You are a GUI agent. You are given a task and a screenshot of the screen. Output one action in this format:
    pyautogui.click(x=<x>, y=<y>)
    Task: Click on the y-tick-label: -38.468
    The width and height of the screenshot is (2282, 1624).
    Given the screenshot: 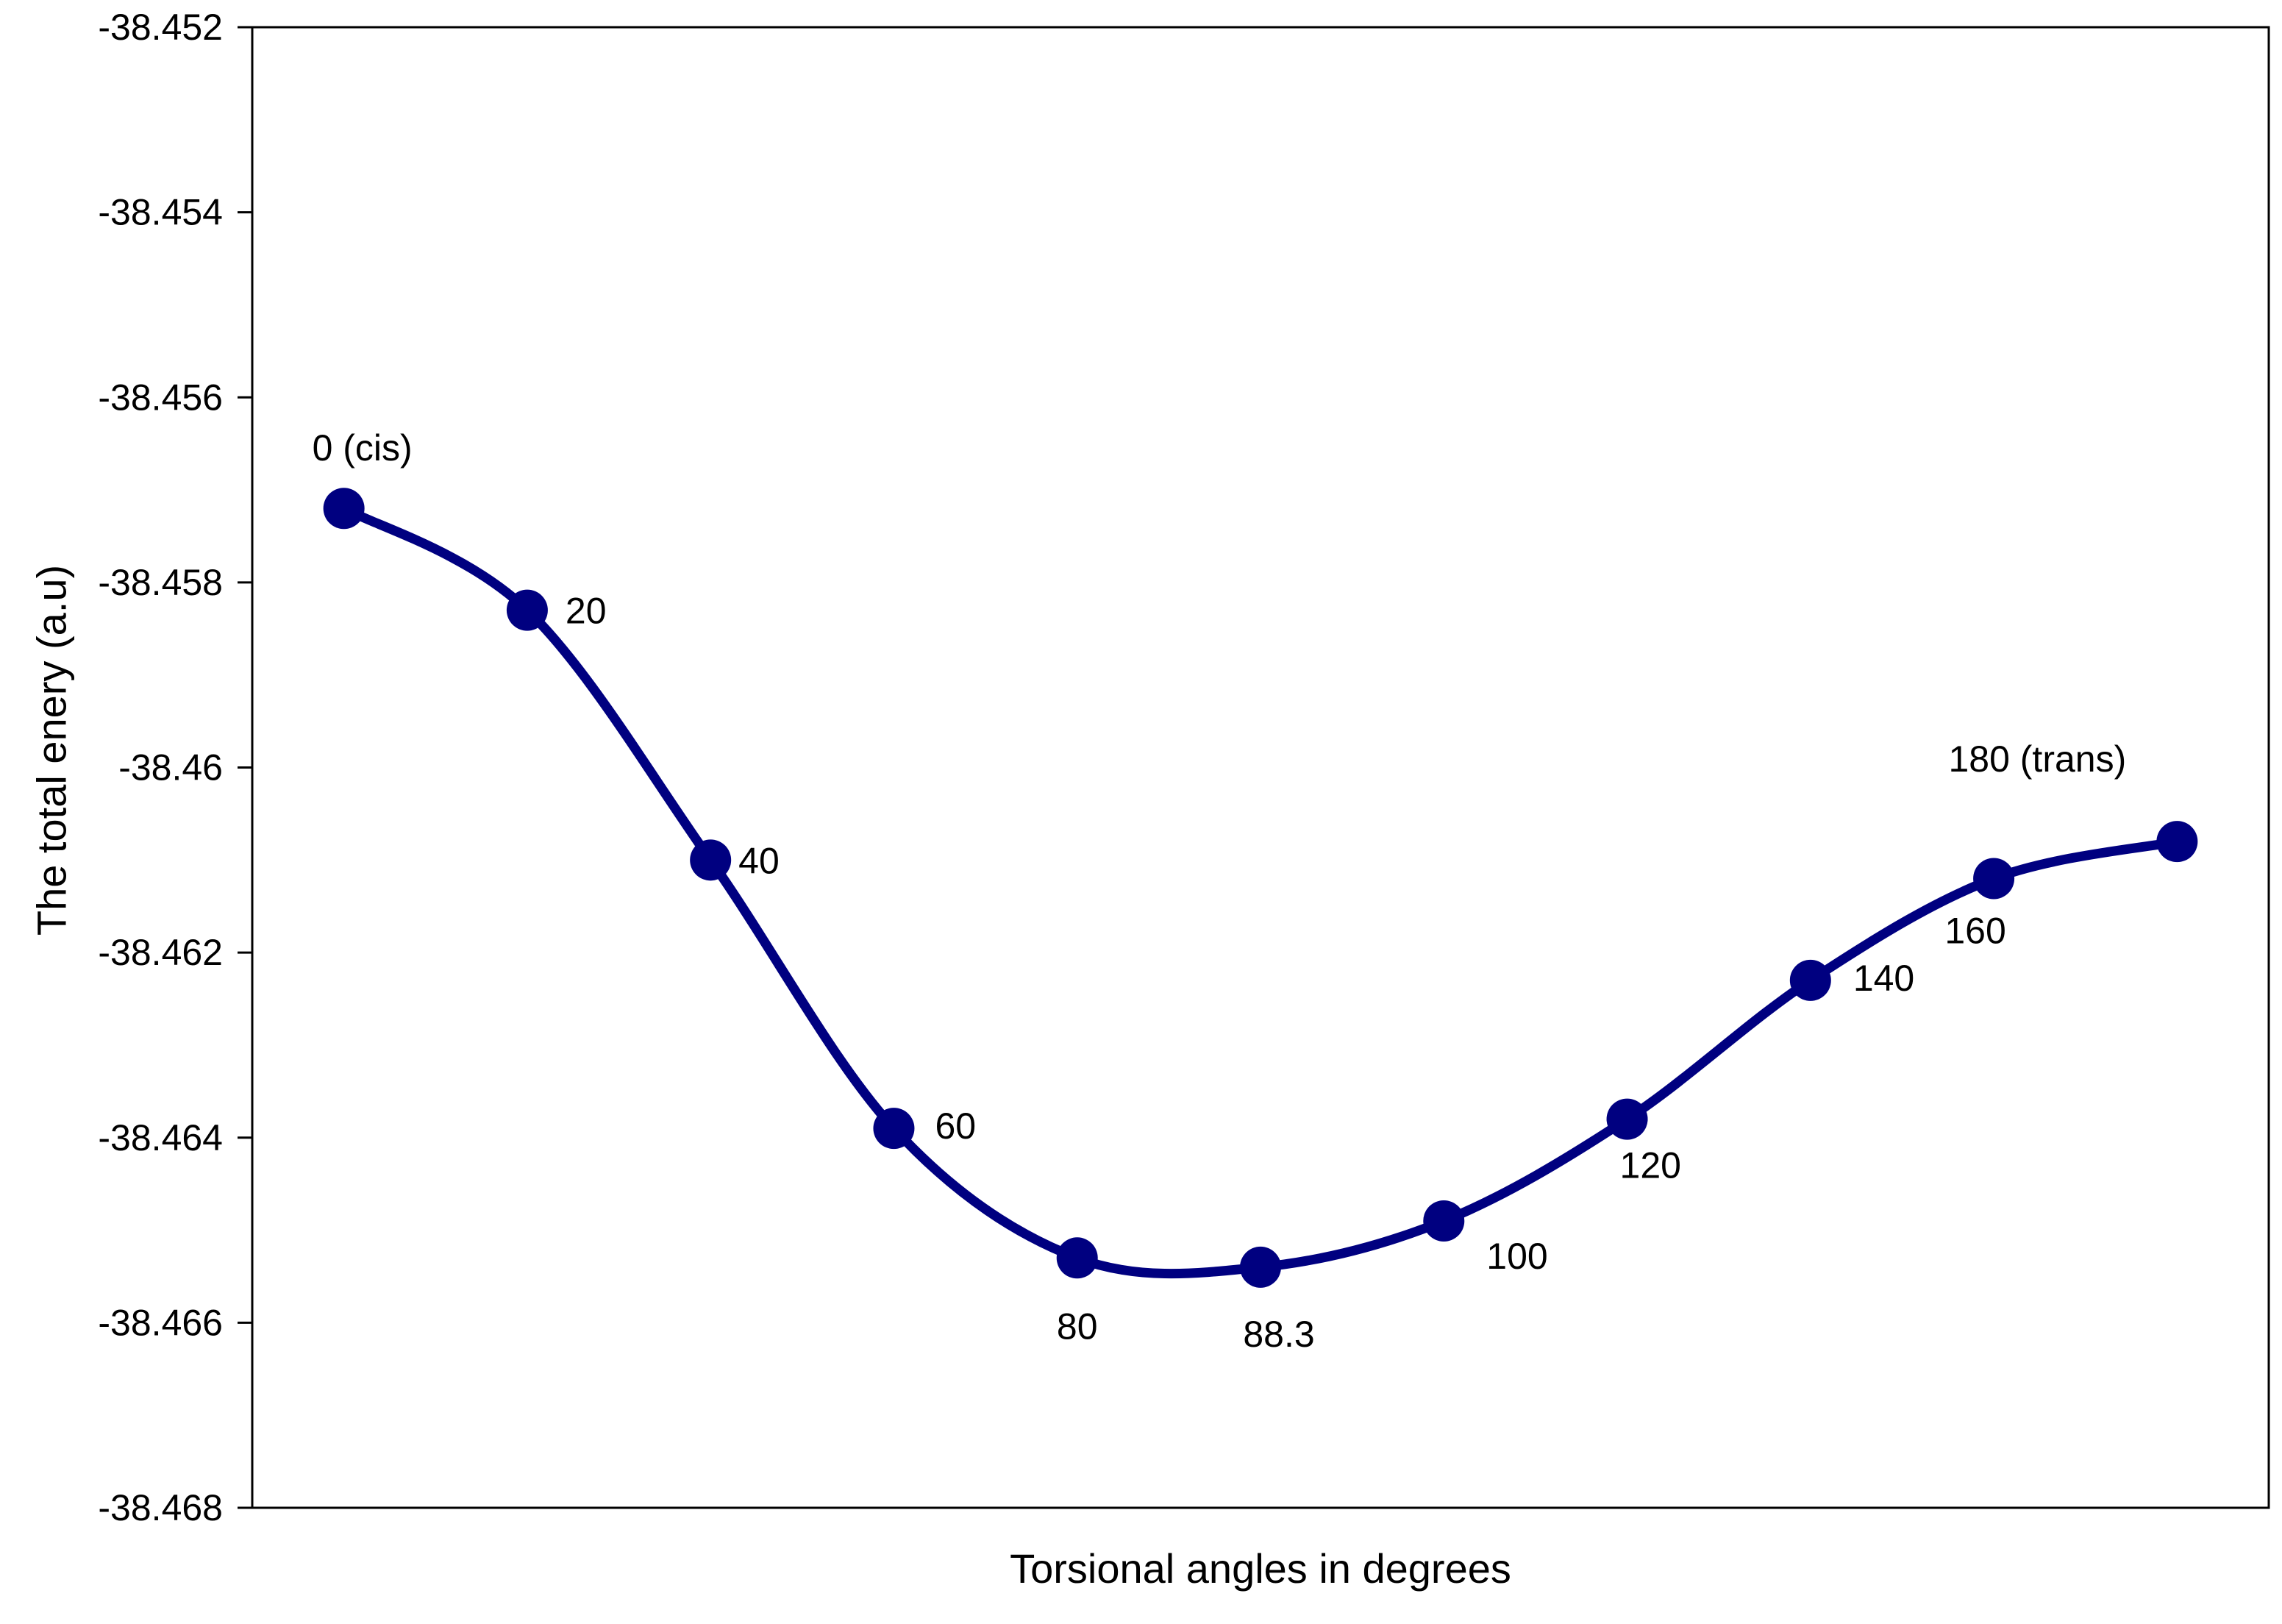 What is the action you would take?
    pyautogui.click(x=161, y=1507)
    